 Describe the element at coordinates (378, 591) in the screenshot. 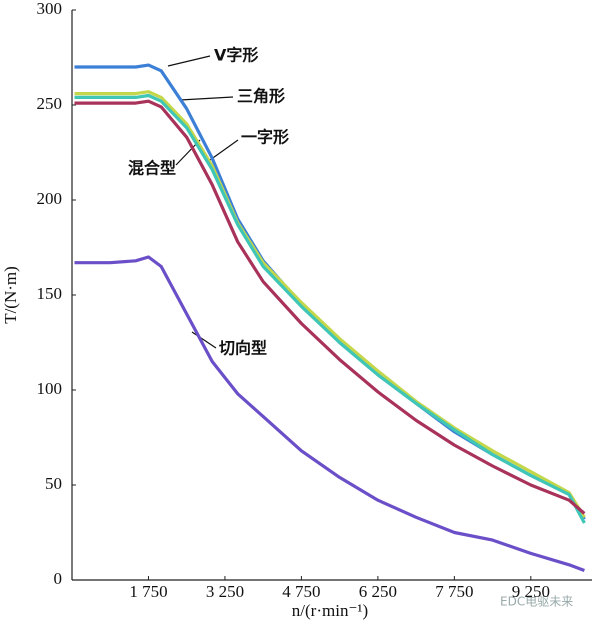

I see `x-tick-label: 6 250` at that location.